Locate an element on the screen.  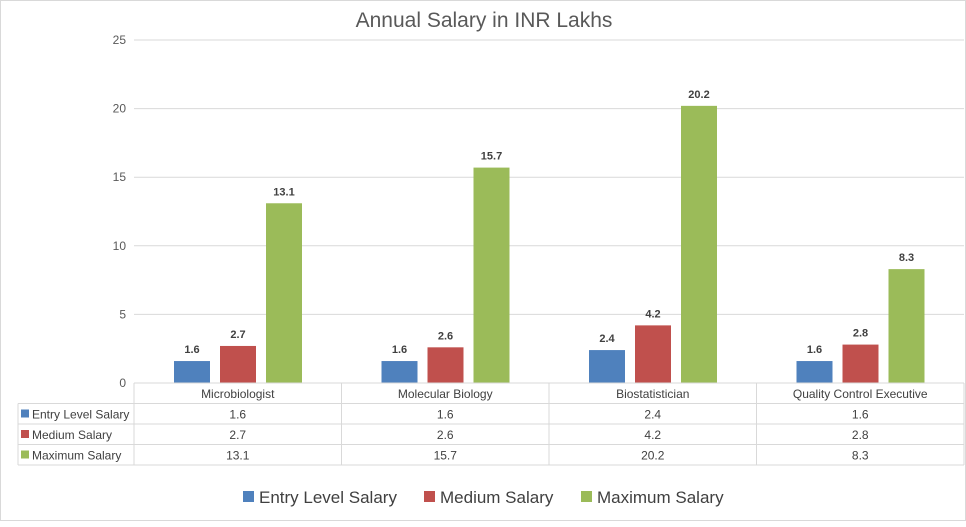
legend-label: Maximum Salary is located at coordinates (660, 497).